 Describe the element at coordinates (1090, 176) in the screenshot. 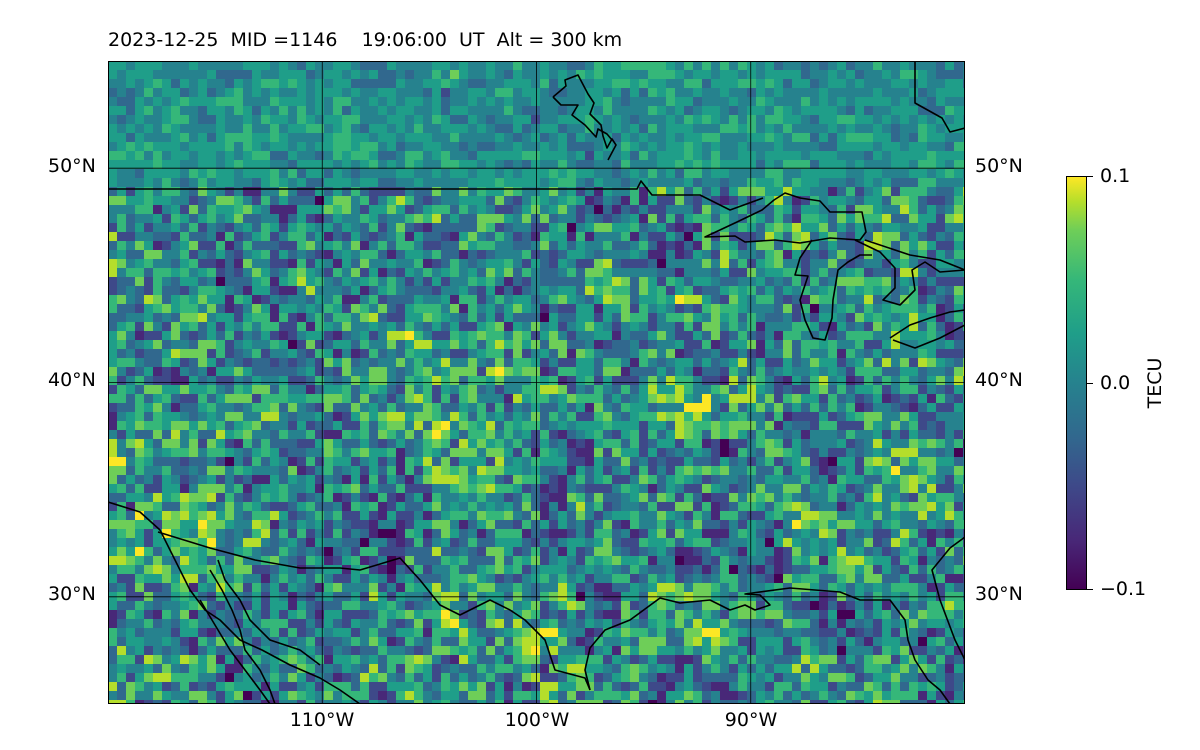

I see `colorbar-tick-max` at that location.